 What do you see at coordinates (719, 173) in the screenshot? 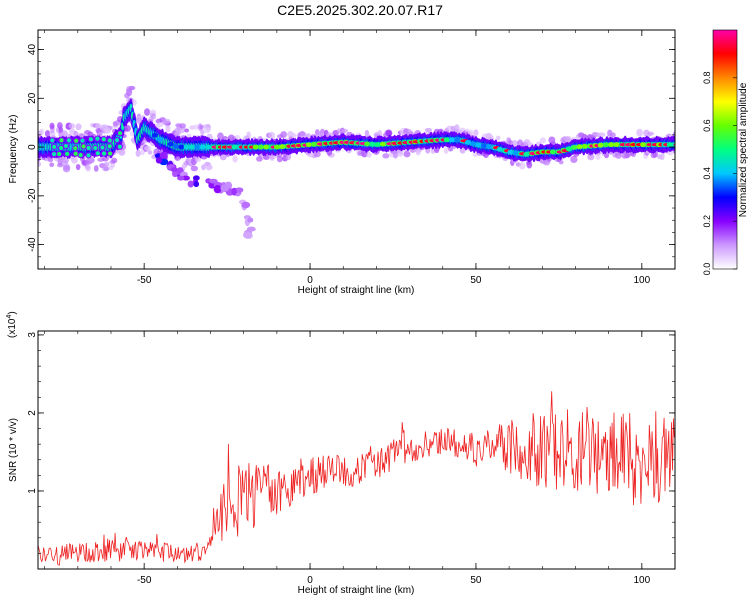
I see `colorbar-ticks: 0.0 0.2 0.4 0.6 0.8` at bounding box center [719, 173].